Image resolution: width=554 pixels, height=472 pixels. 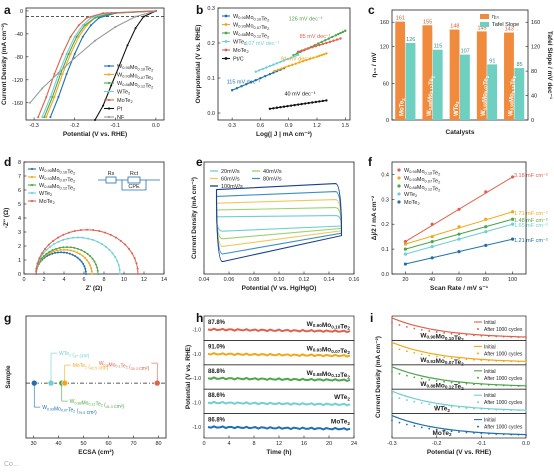 What do you see at coordinates (549, 65) in the screenshot?
I see `y-axis-right-label: Tafel Slope / mV dec⁻¹` at bounding box center [549, 65].